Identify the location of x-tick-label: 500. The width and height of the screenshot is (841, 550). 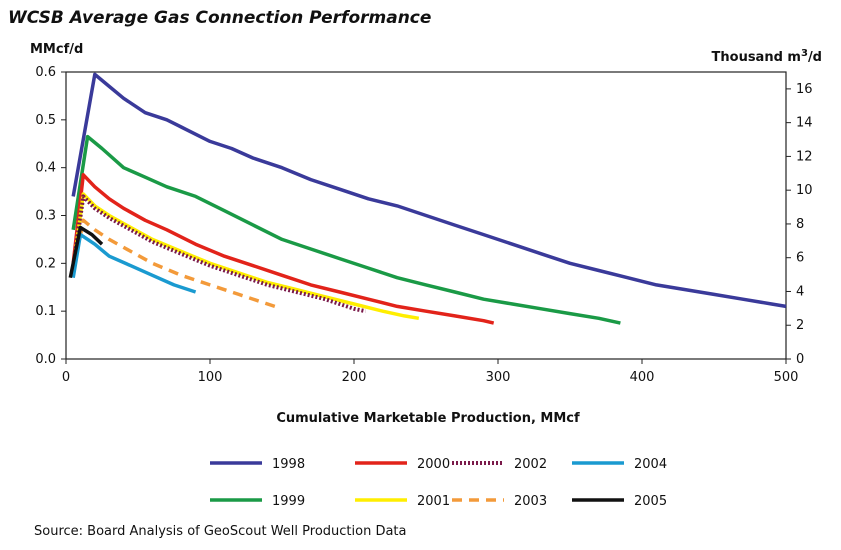
(786, 377).